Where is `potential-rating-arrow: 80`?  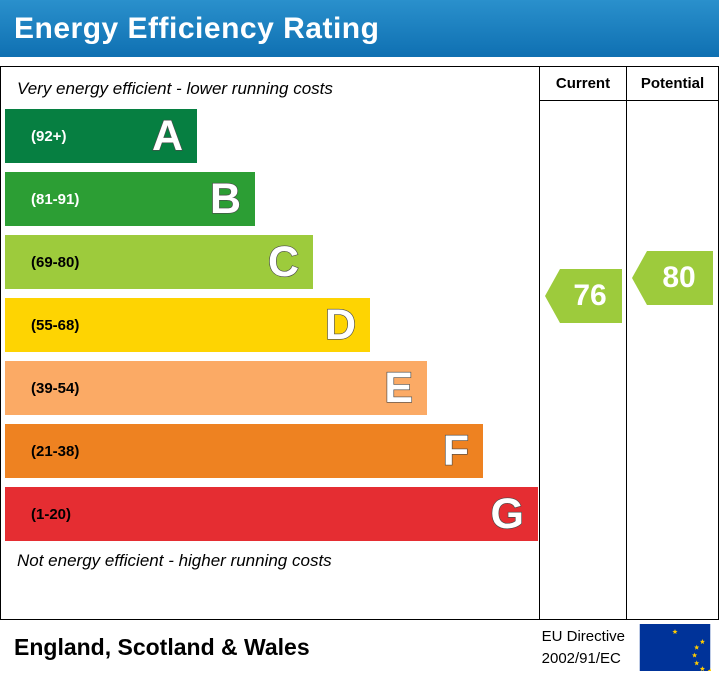 potential-rating-arrow: 80 is located at coordinates (672, 278).